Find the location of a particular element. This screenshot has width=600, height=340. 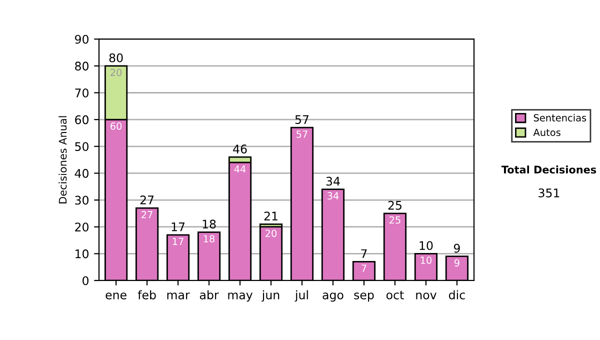

x-tick-label: sep is located at coordinates (364, 297).